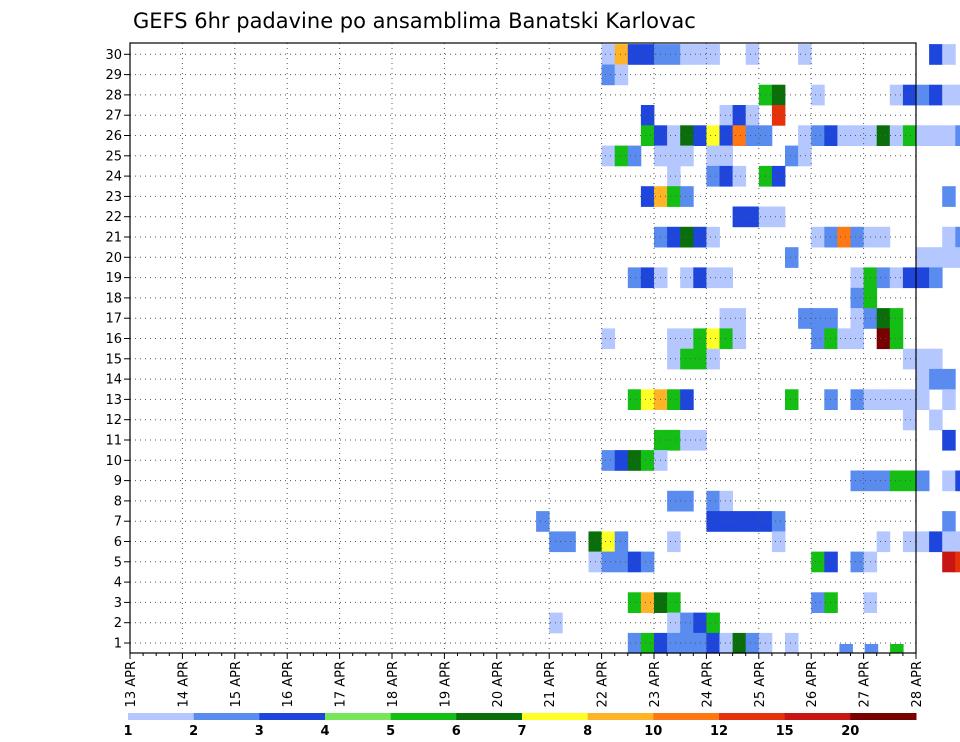 This screenshot has height=742, width=960. Describe the element at coordinates (113, 55) in the screenshot. I see `y-tick-label: 30` at that location.